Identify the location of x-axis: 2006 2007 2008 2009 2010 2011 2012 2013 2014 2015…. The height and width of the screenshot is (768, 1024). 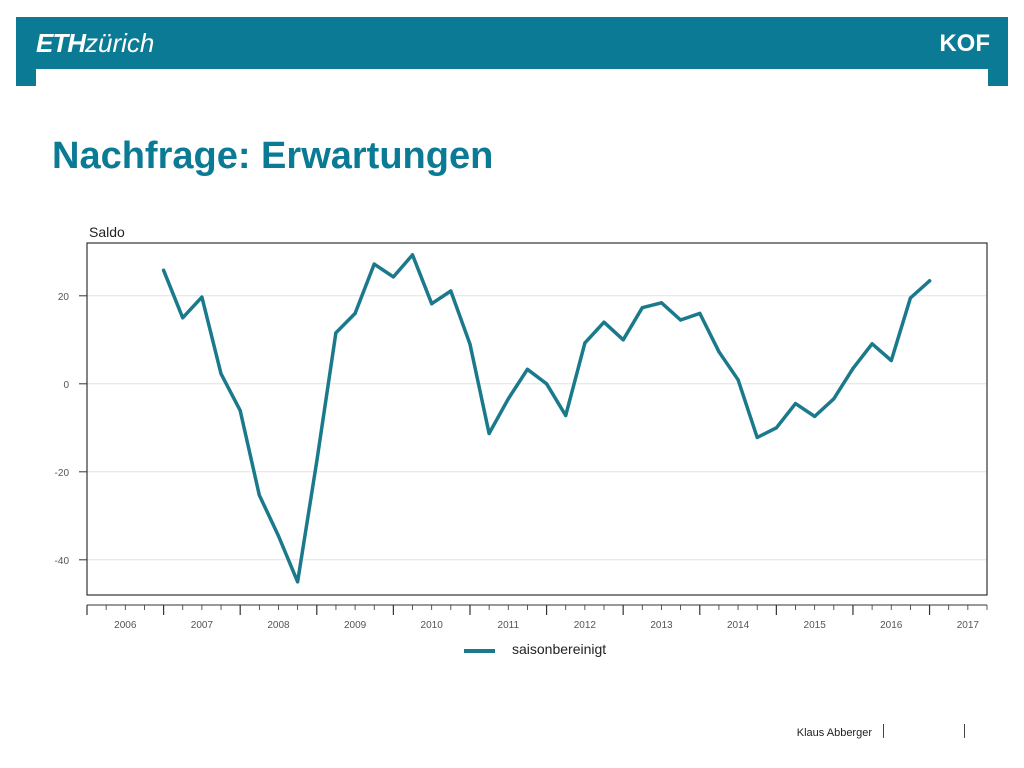
(537, 617).